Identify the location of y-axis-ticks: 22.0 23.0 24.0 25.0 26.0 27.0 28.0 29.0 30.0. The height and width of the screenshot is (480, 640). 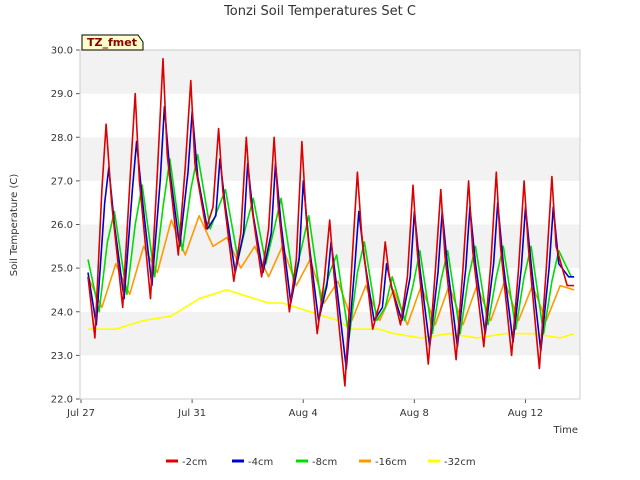
(65, 226).